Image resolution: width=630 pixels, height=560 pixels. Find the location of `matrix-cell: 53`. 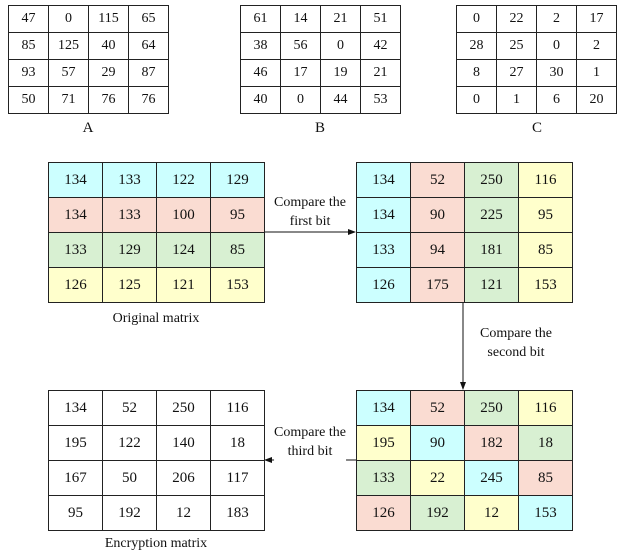

matrix-cell: 53 is located at coordinates (381, 100).